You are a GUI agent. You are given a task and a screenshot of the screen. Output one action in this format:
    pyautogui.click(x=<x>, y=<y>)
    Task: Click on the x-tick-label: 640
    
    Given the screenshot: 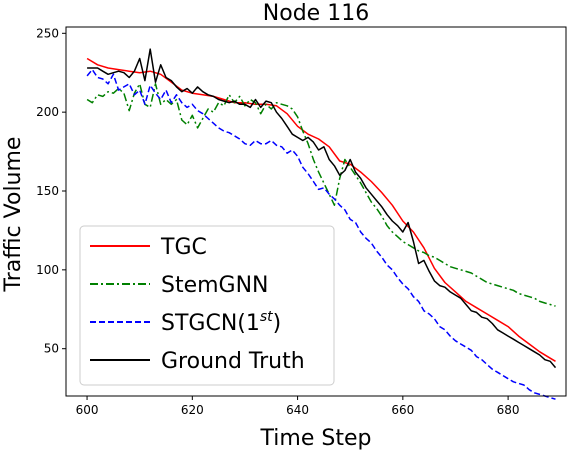 What is the action you would take?
    pyautogui.click(x=297, y=410)
    